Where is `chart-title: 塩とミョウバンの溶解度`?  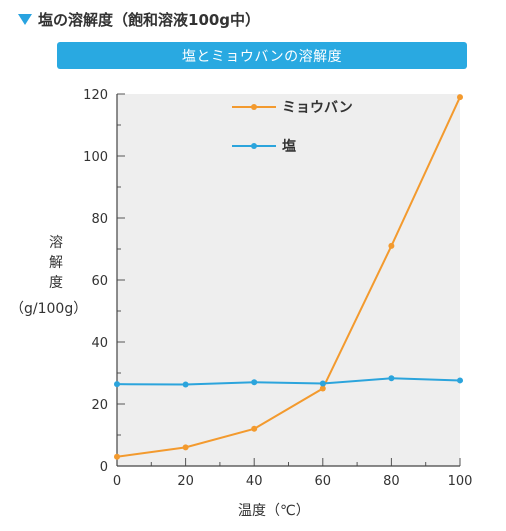
chart-title: 塩とミョウバンの溶解度 is located at coordinates (262, 56).